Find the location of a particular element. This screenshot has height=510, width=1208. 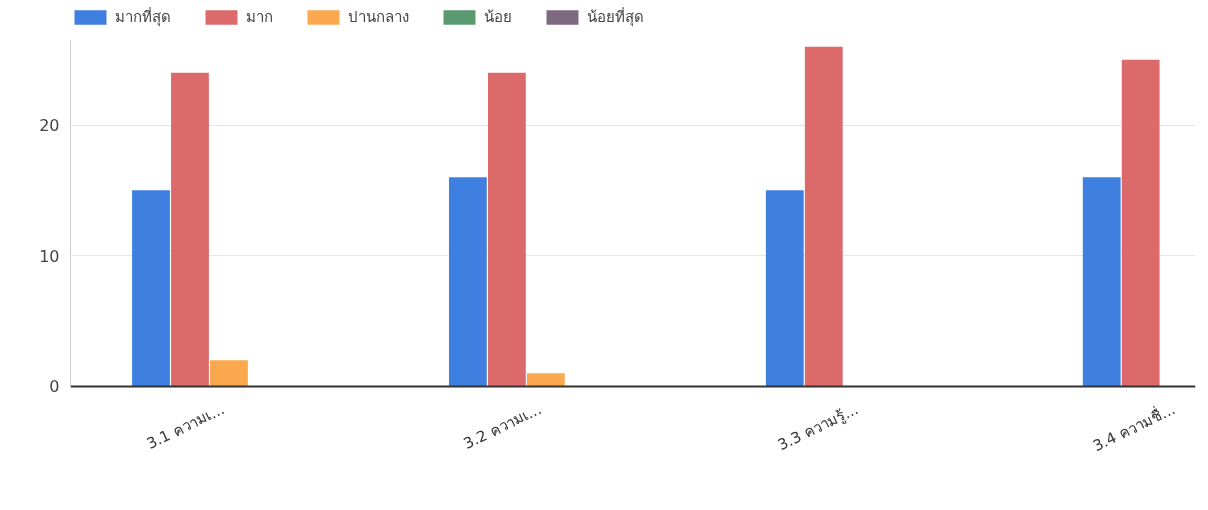

legend-label: มาก is located at coordinates (259, 17).